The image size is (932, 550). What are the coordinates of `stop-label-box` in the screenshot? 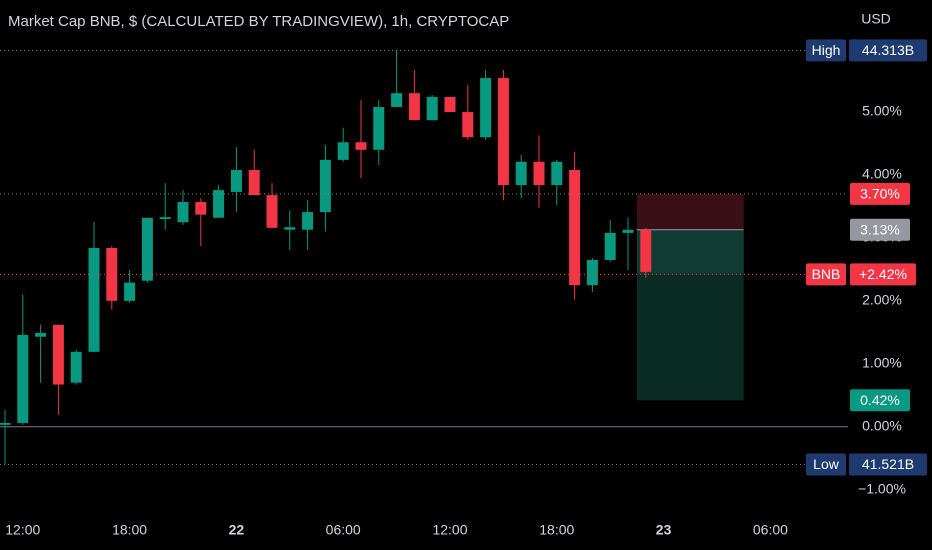 It's located at (880, 193).